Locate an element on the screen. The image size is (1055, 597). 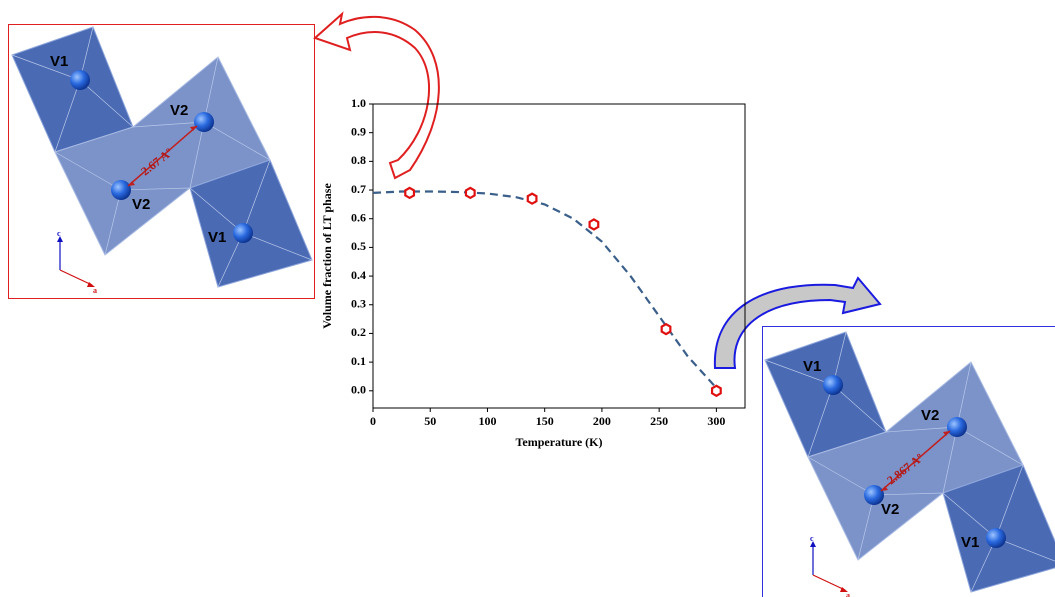
y-tick-label: 0.6 is located at coordinates (358, 217).